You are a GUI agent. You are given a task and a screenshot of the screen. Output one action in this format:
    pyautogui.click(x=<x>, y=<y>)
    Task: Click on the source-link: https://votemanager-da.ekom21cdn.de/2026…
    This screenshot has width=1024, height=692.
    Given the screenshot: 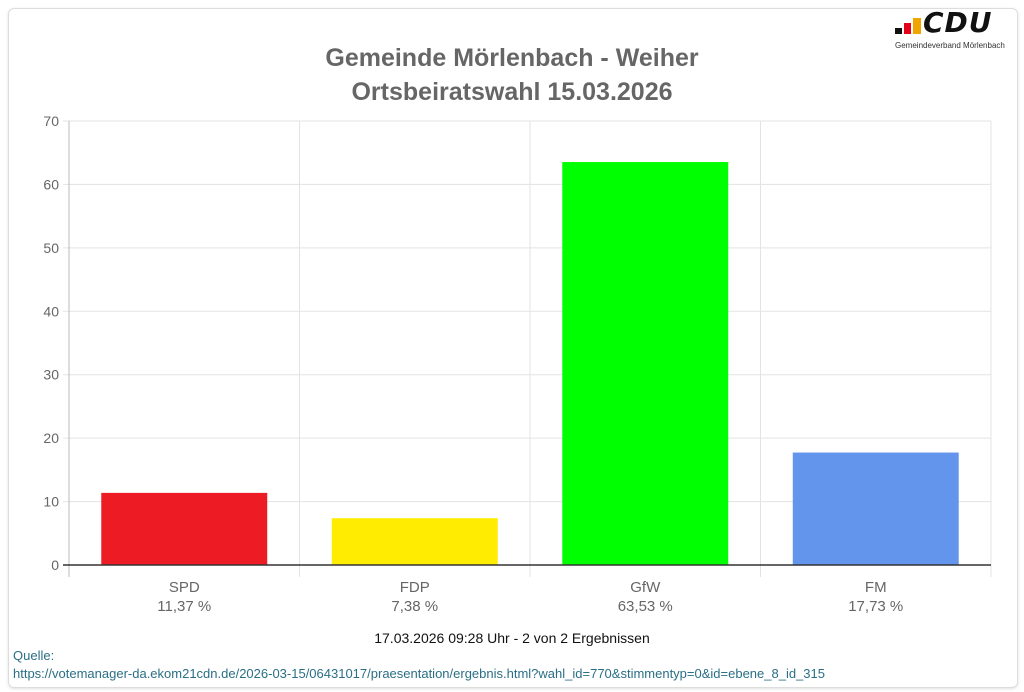 What is the action you would take?
    pyautogui.click(x=419, y=673)
    